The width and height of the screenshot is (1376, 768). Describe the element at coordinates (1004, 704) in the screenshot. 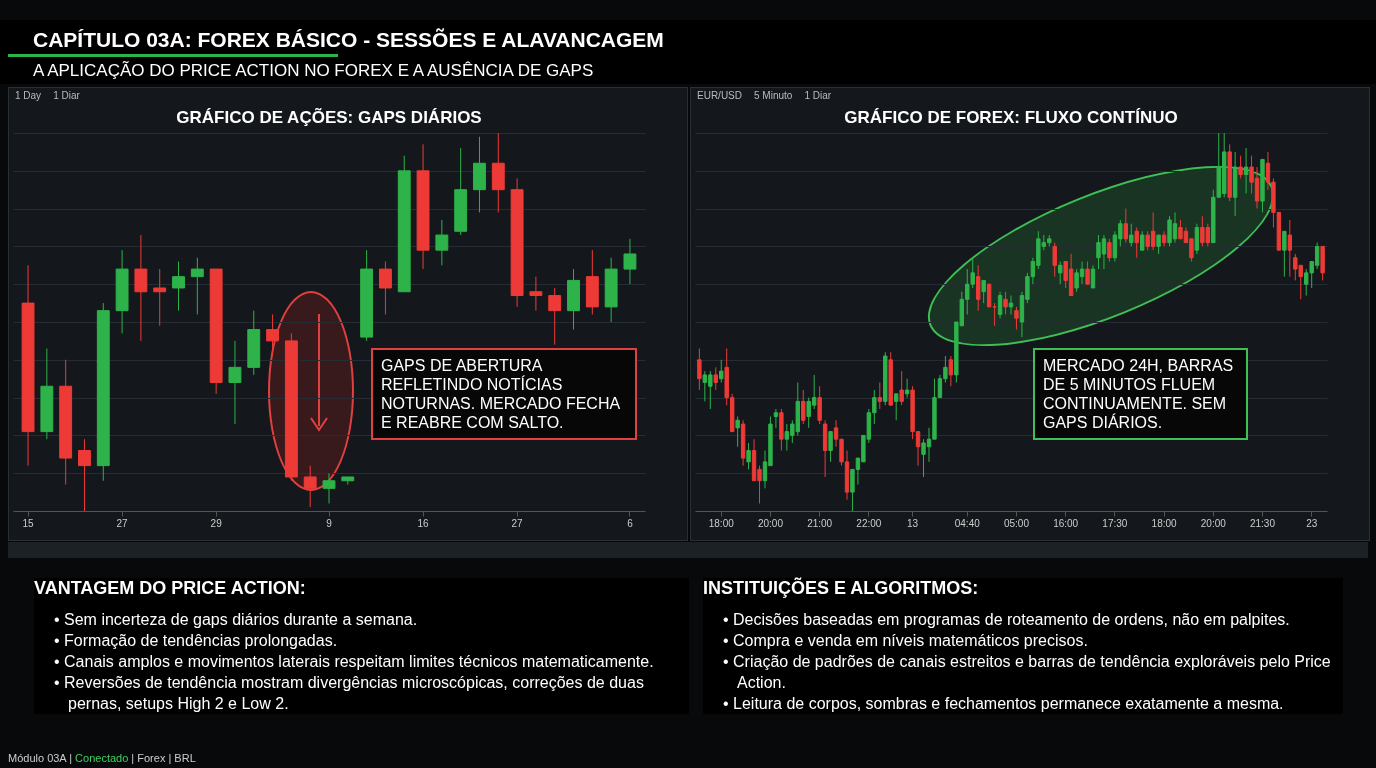

I see `text: • Leitura de corpos, sombras e fechamentos permanece exatamente a mesma.` at that location.